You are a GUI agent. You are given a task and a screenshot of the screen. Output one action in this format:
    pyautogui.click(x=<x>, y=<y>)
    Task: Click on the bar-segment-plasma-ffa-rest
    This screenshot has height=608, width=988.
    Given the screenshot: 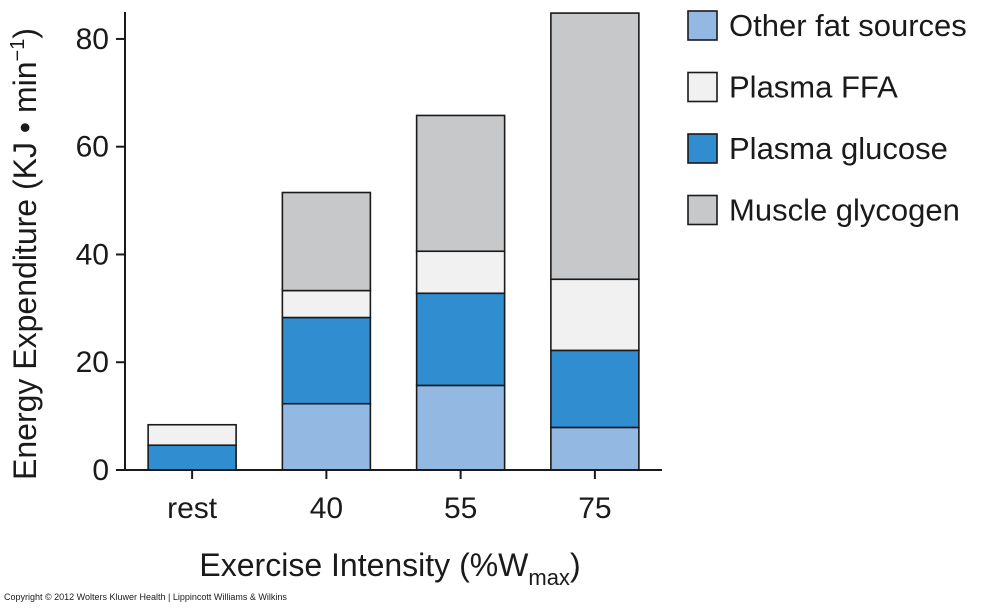 What is the action you would take?
    pyautogui.click(x=192, y=435)
    